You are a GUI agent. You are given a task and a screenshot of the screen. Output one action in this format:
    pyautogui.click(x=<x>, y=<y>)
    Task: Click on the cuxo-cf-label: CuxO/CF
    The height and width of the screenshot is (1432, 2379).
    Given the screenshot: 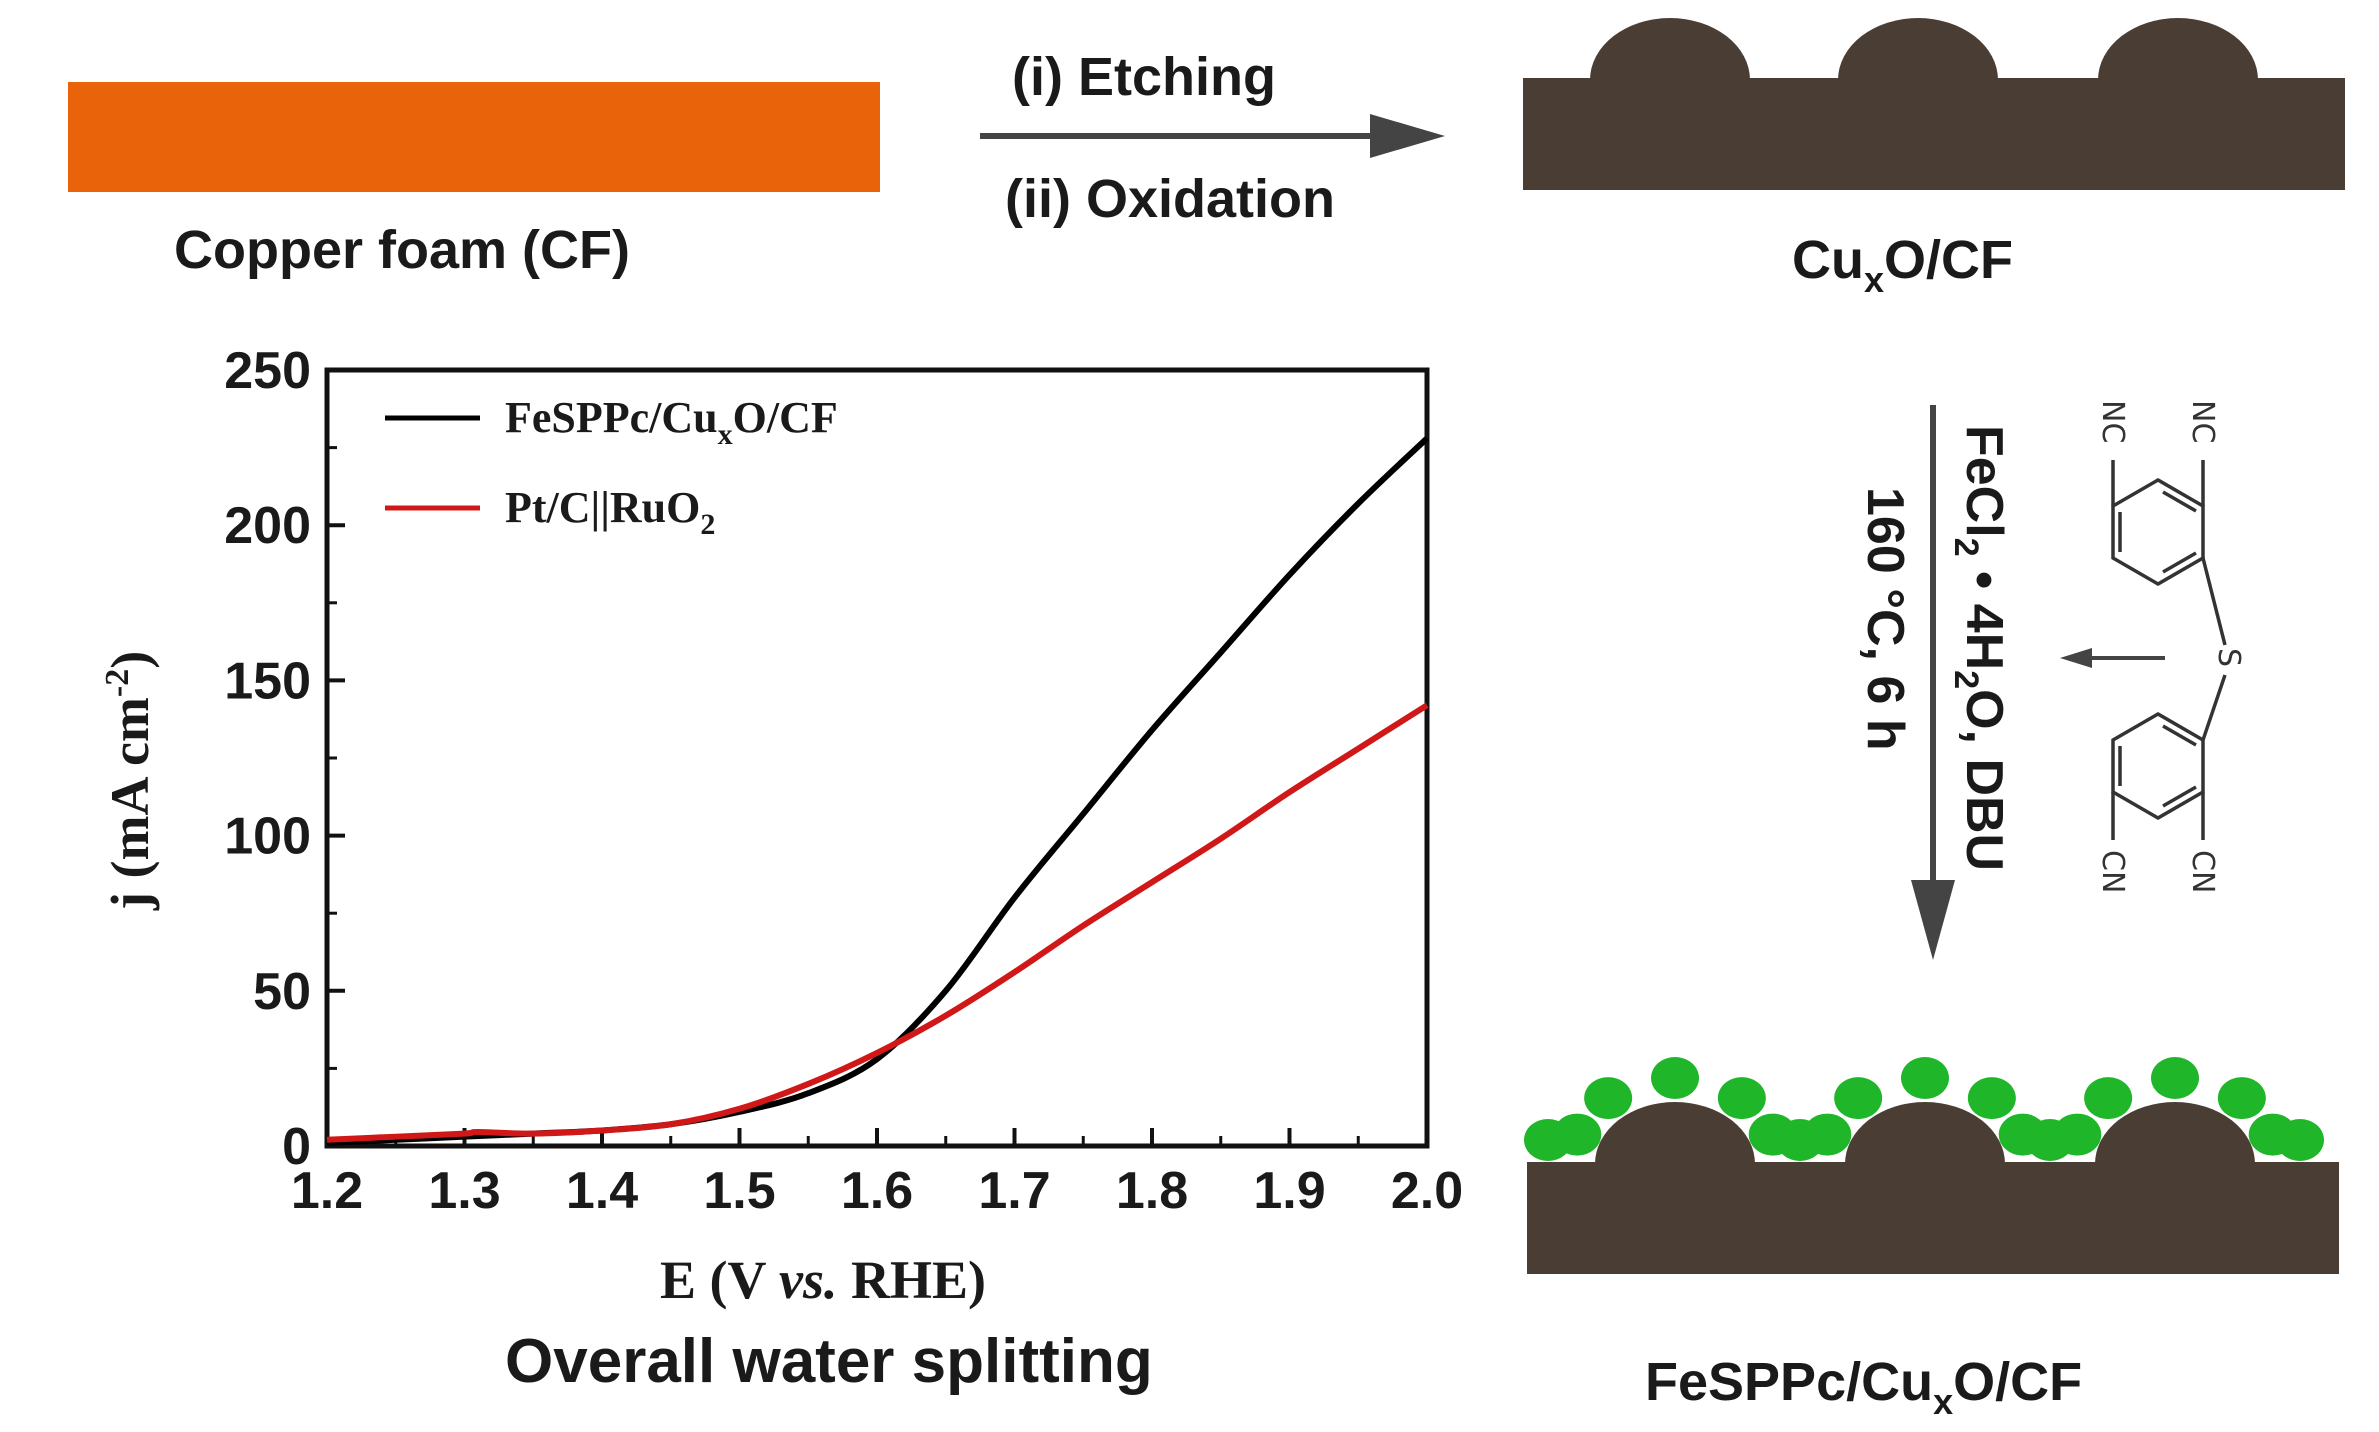 What is the action you would take?
    pyautogui.click(x=1902, y=265)
    